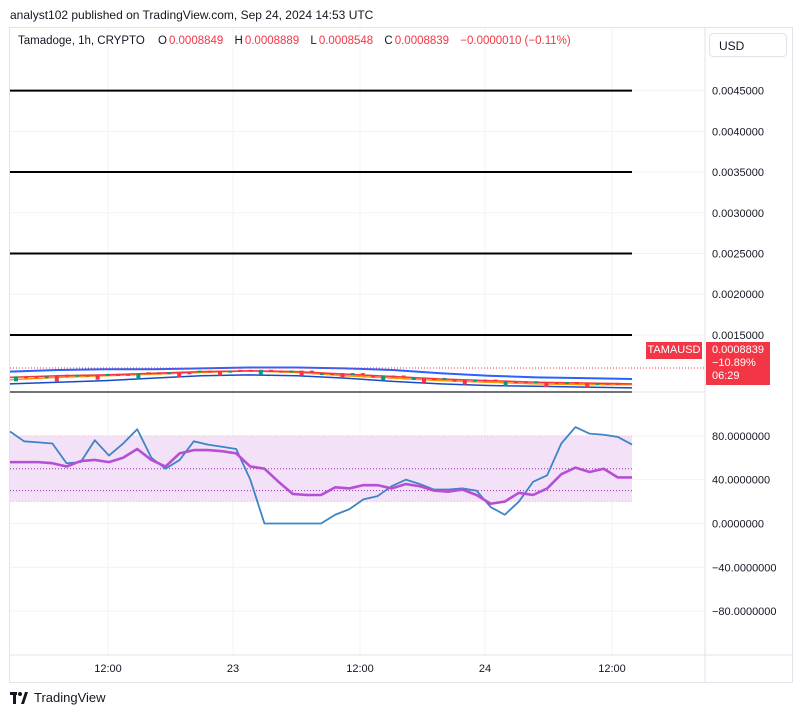  What do you see at coordinates (738, 255) in the screenshot?
I see `price-tick-label: 0.0025000` at bounding box center [738, 255].